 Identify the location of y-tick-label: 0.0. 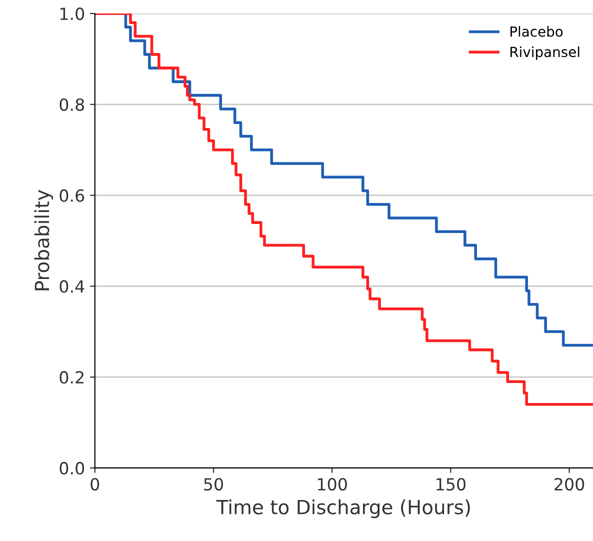
(72, 468).